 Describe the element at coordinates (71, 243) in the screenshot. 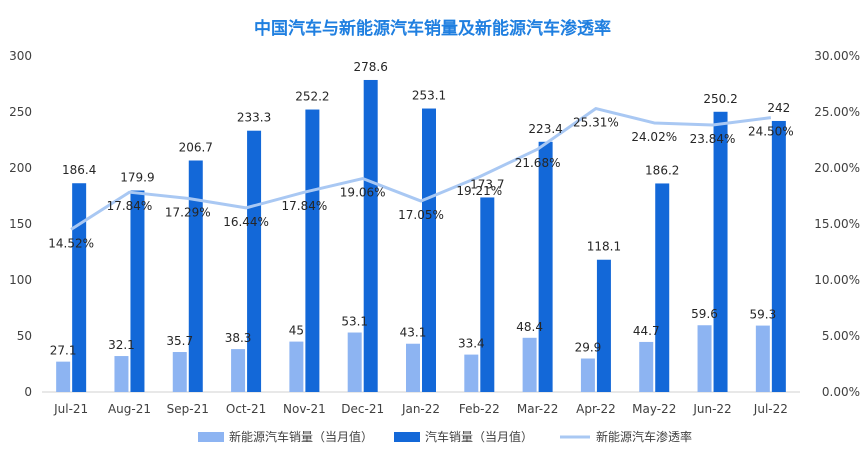

I see `penetration-rate-data-label: 14.52%` at that location.